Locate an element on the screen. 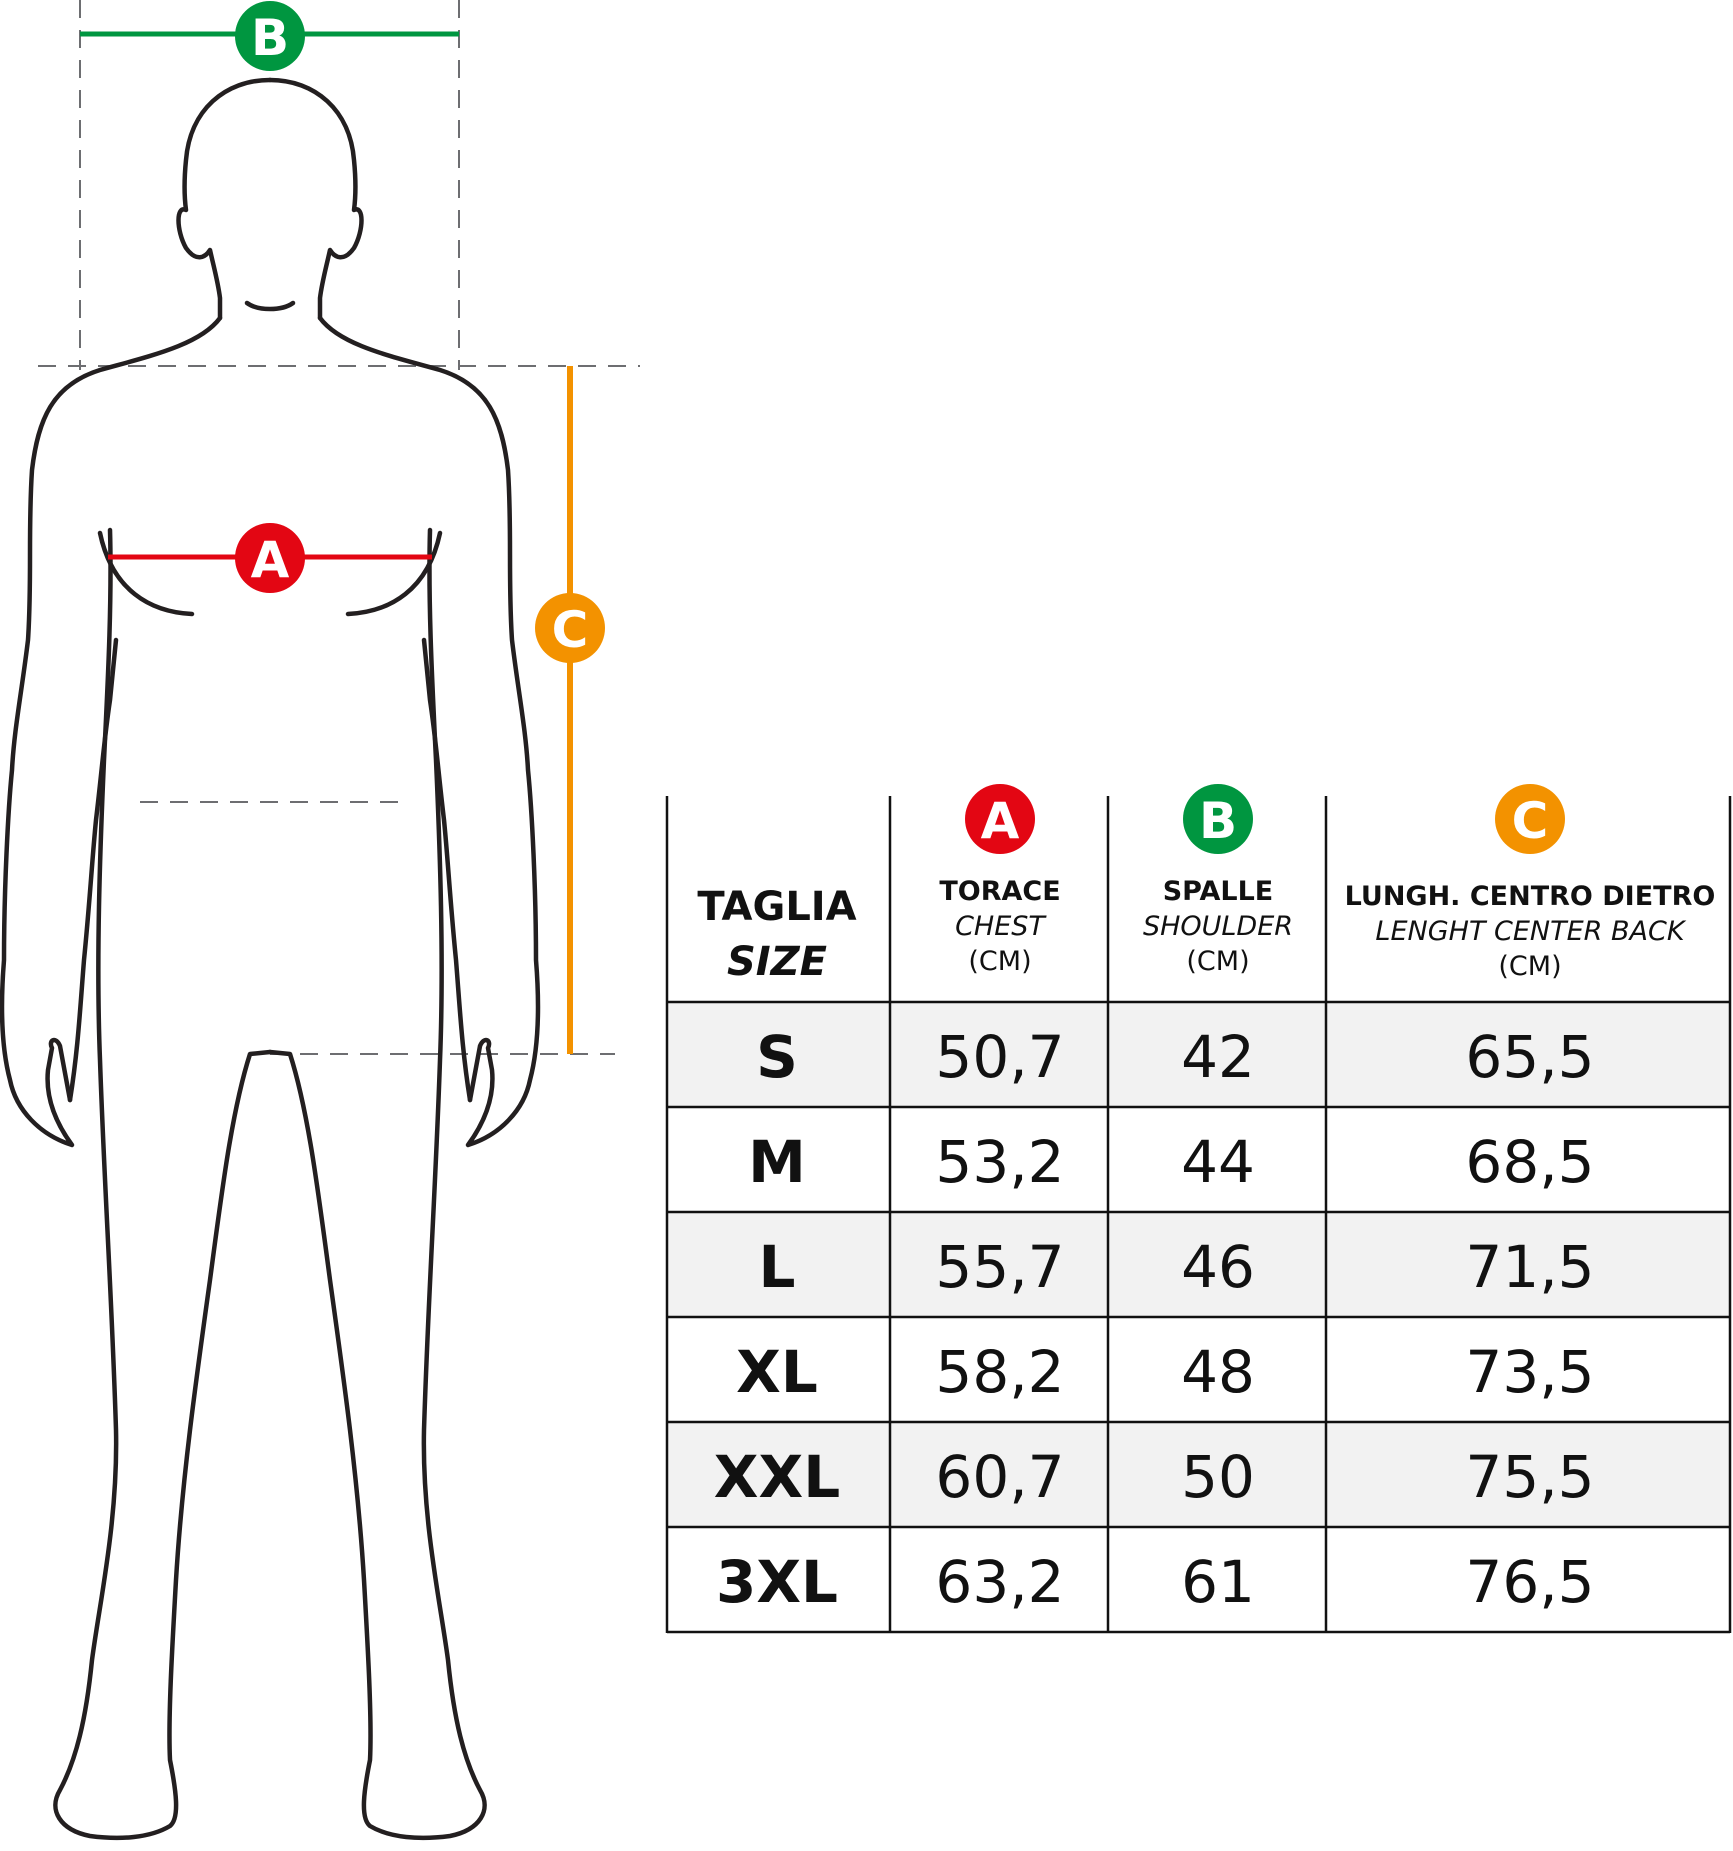  header-shoulder-it: SPALLE is located at coordinates (1218, 891).